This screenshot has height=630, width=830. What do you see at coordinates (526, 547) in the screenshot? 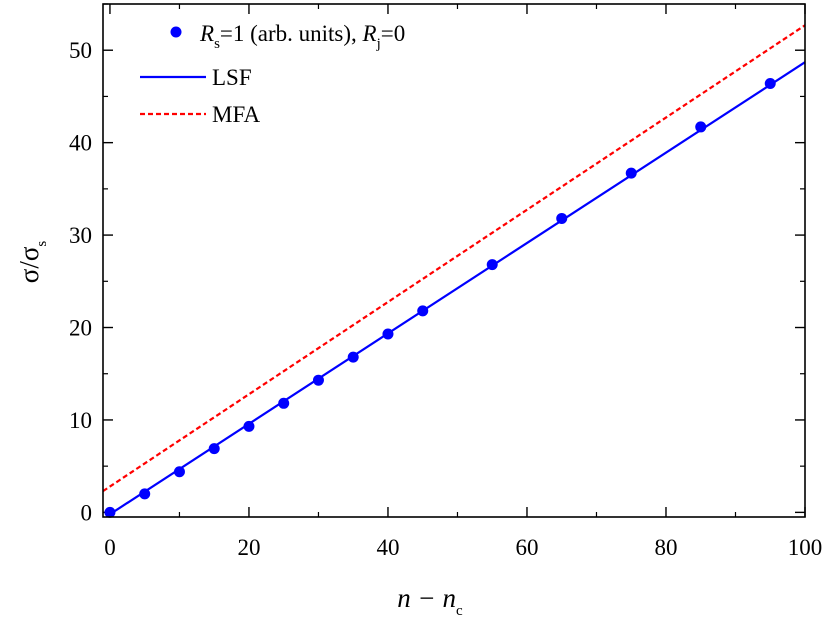
I see `x-tick-label: 60` at bounding box center [526, 547].